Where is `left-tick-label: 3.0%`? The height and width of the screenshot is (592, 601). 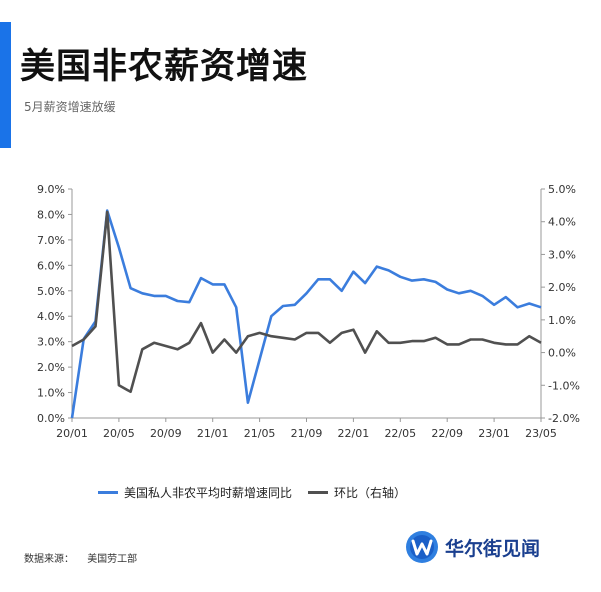
left-tick-label: 3.0% is located at coordinates (51, 342).